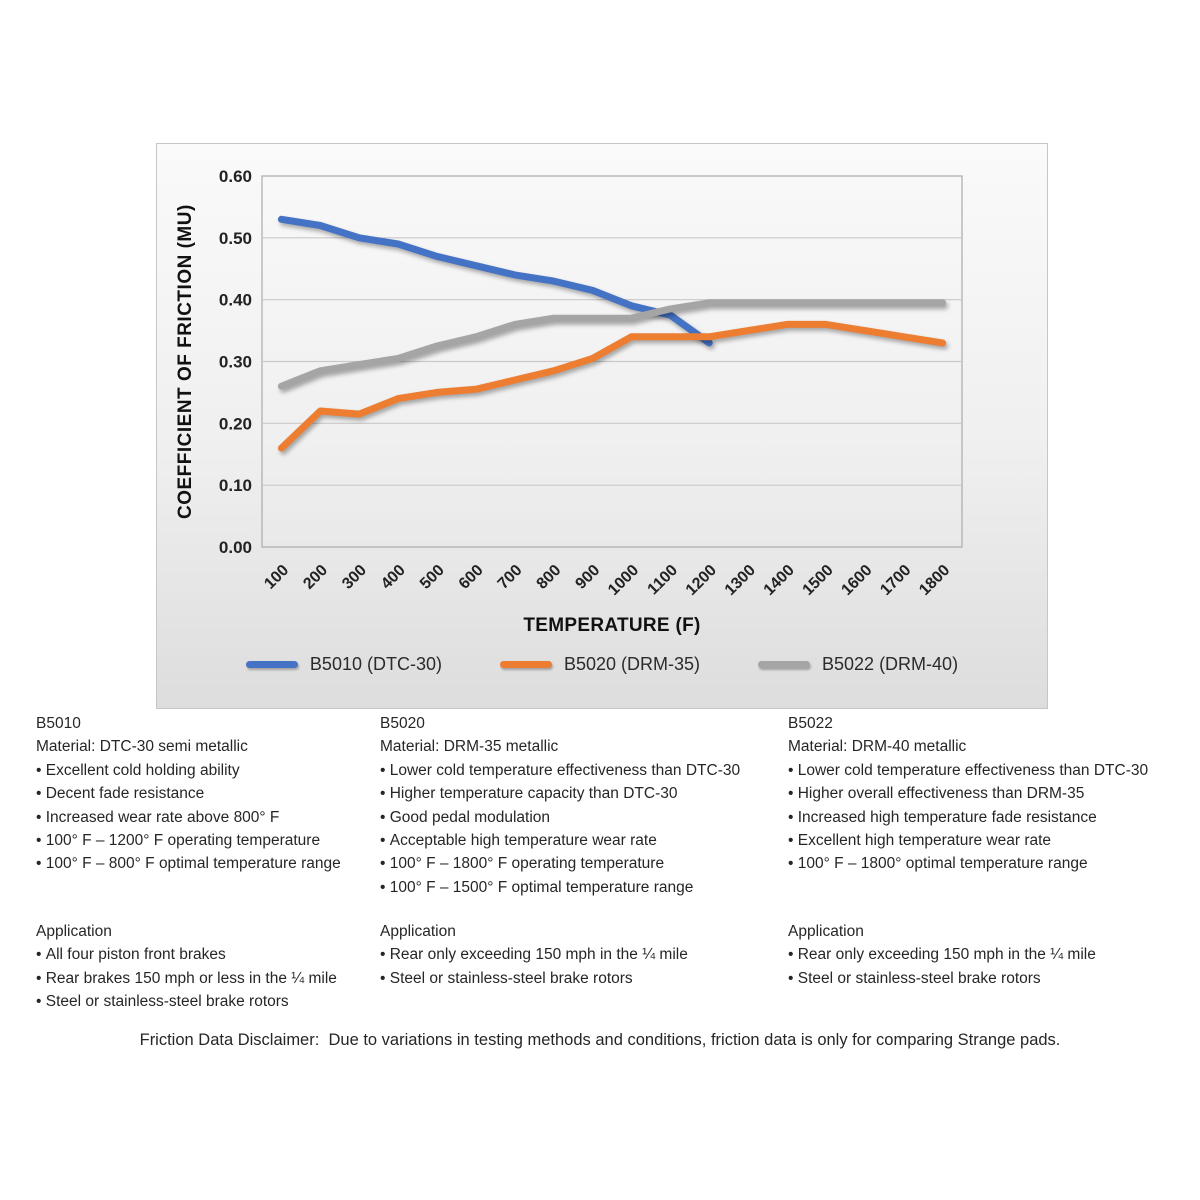 The image size is (1200, 1200). Describe the element at coordinates (632, 664) in the screenshot. I see `legend-label: B5020 (DRM-35)` at that location.